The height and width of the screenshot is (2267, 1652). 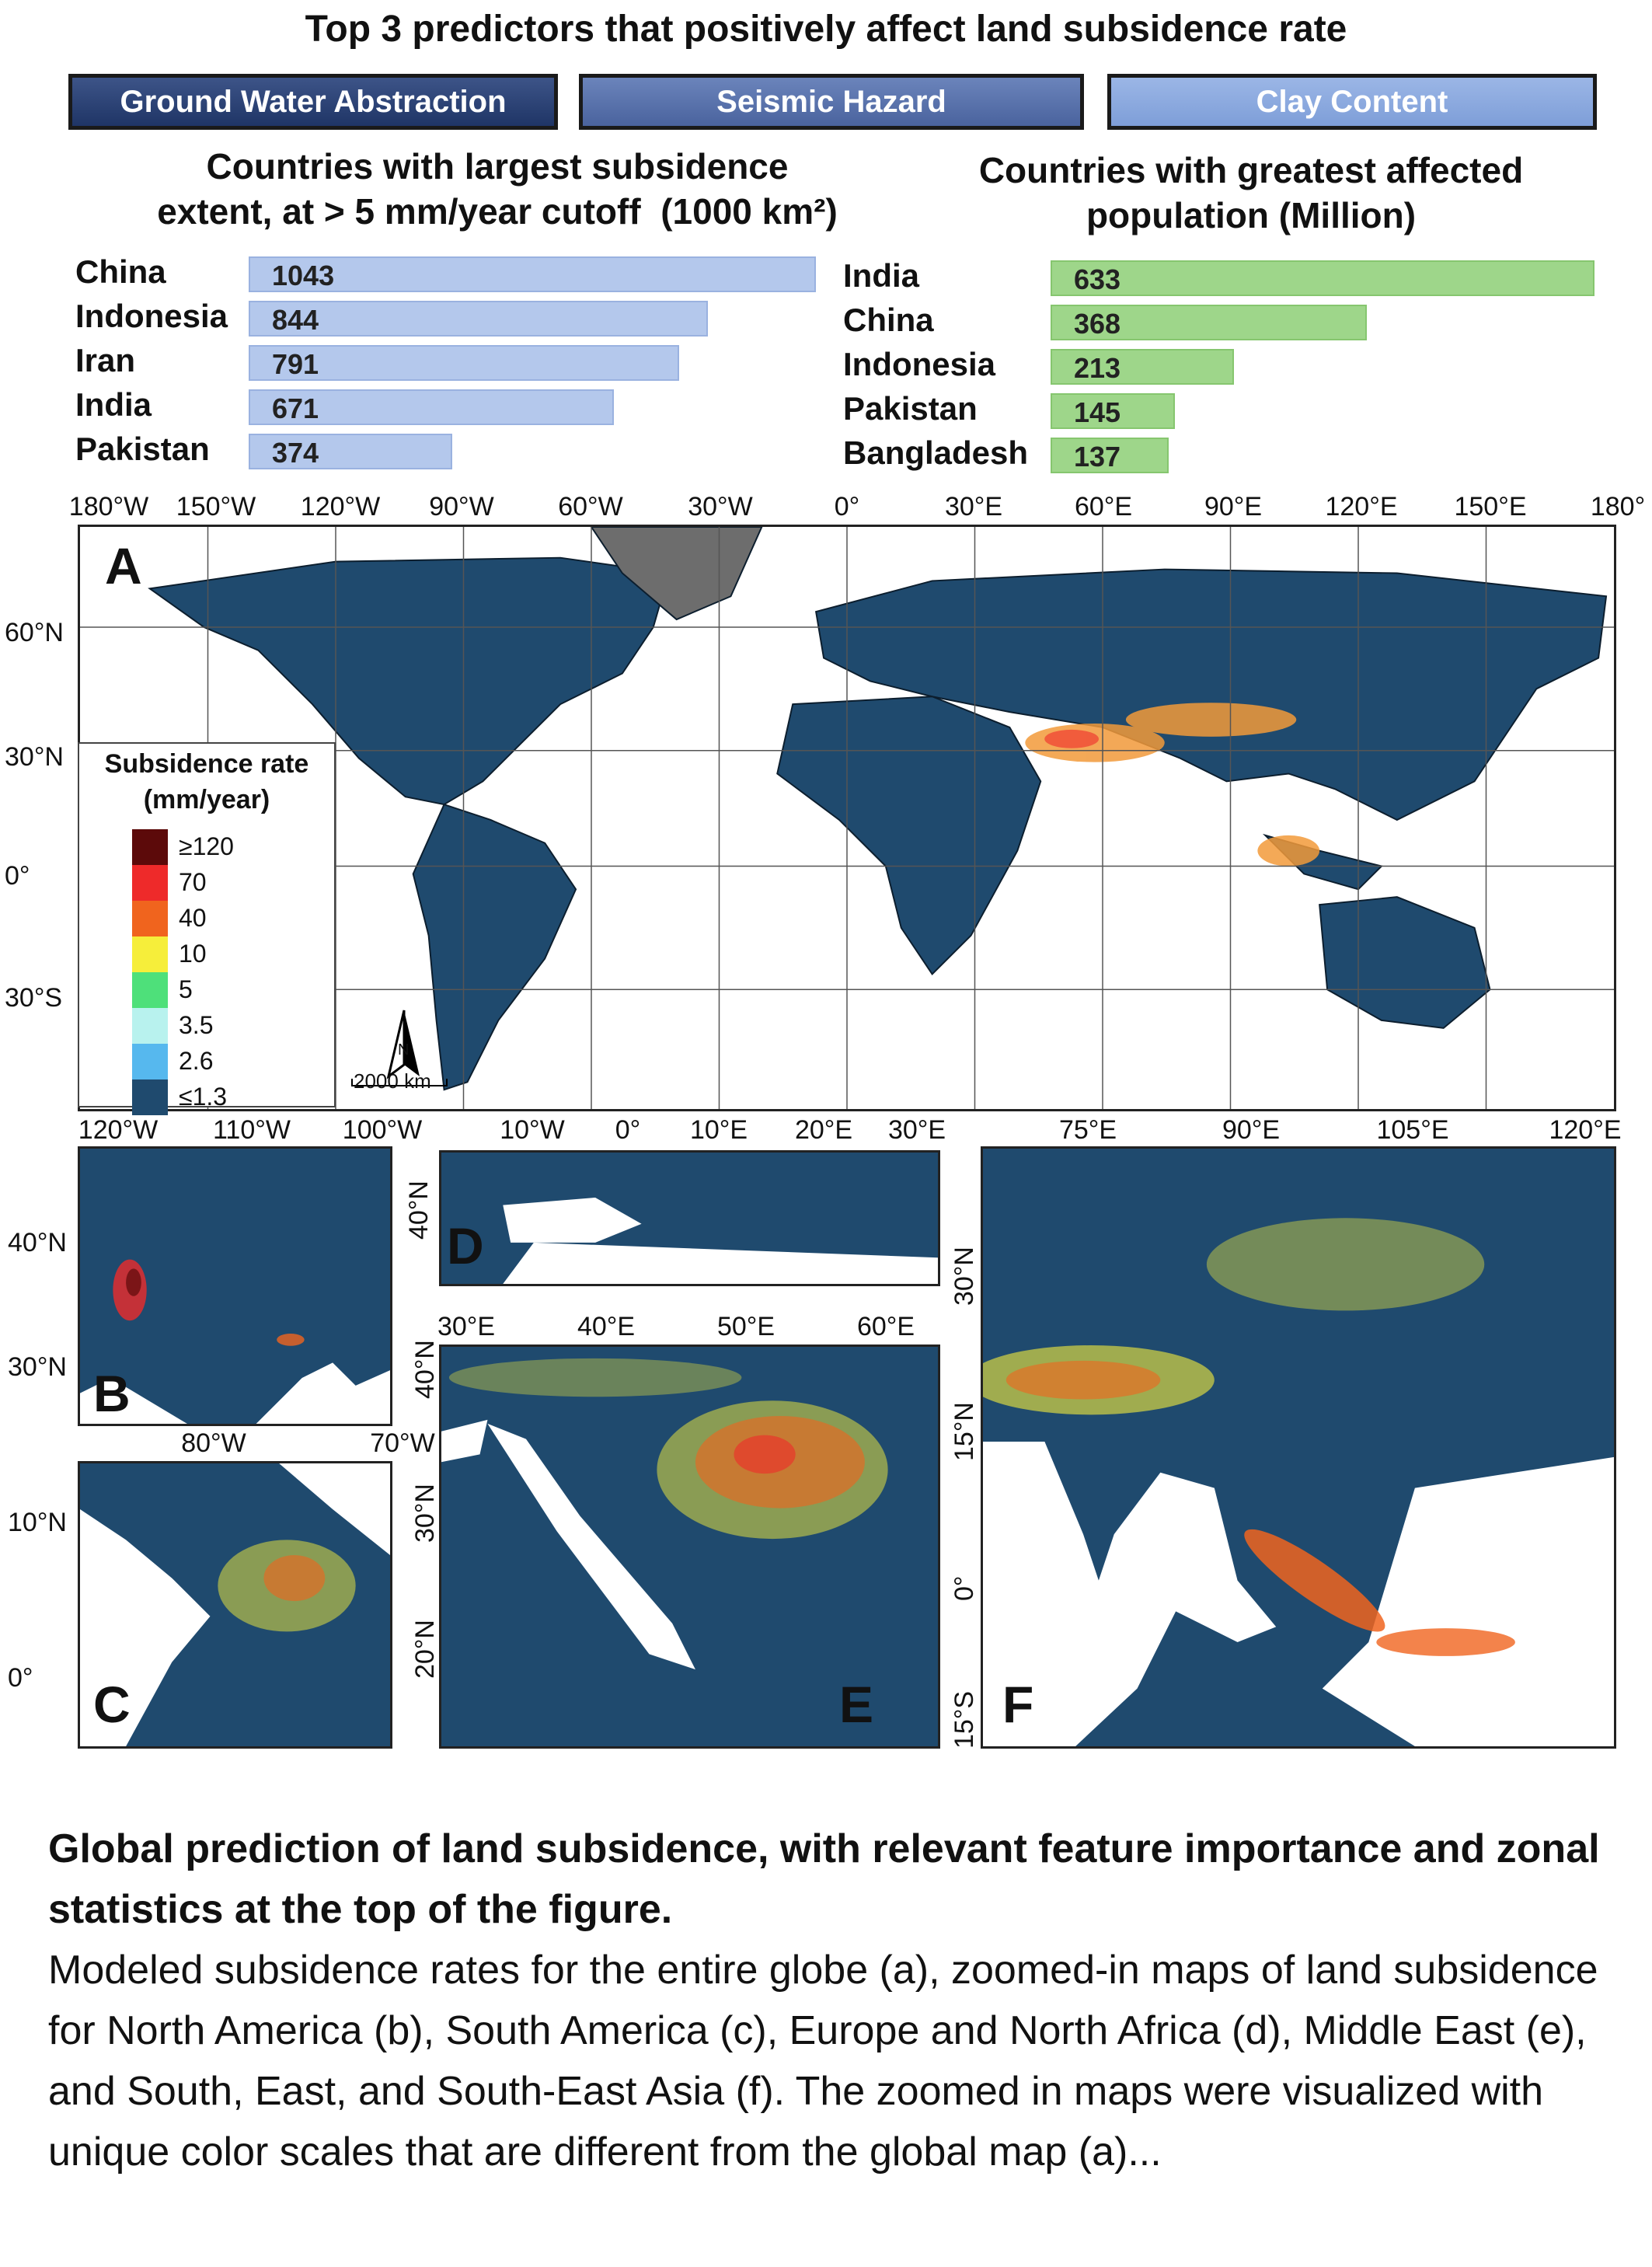 What do you see at coordinates (590, 506) in the screenshot?
I see `lon-label: 60°W` at bounding box center [590, 506].